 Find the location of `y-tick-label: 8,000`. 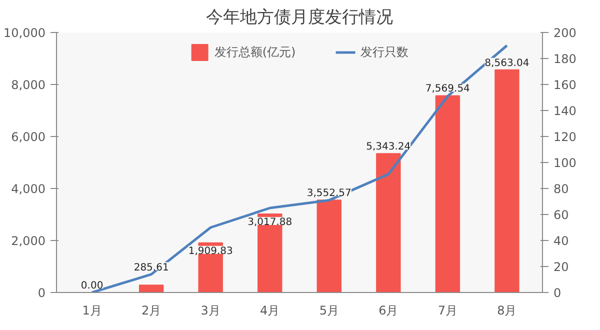

y-tick-label: 8,000 is located at coordinates (28, 85).